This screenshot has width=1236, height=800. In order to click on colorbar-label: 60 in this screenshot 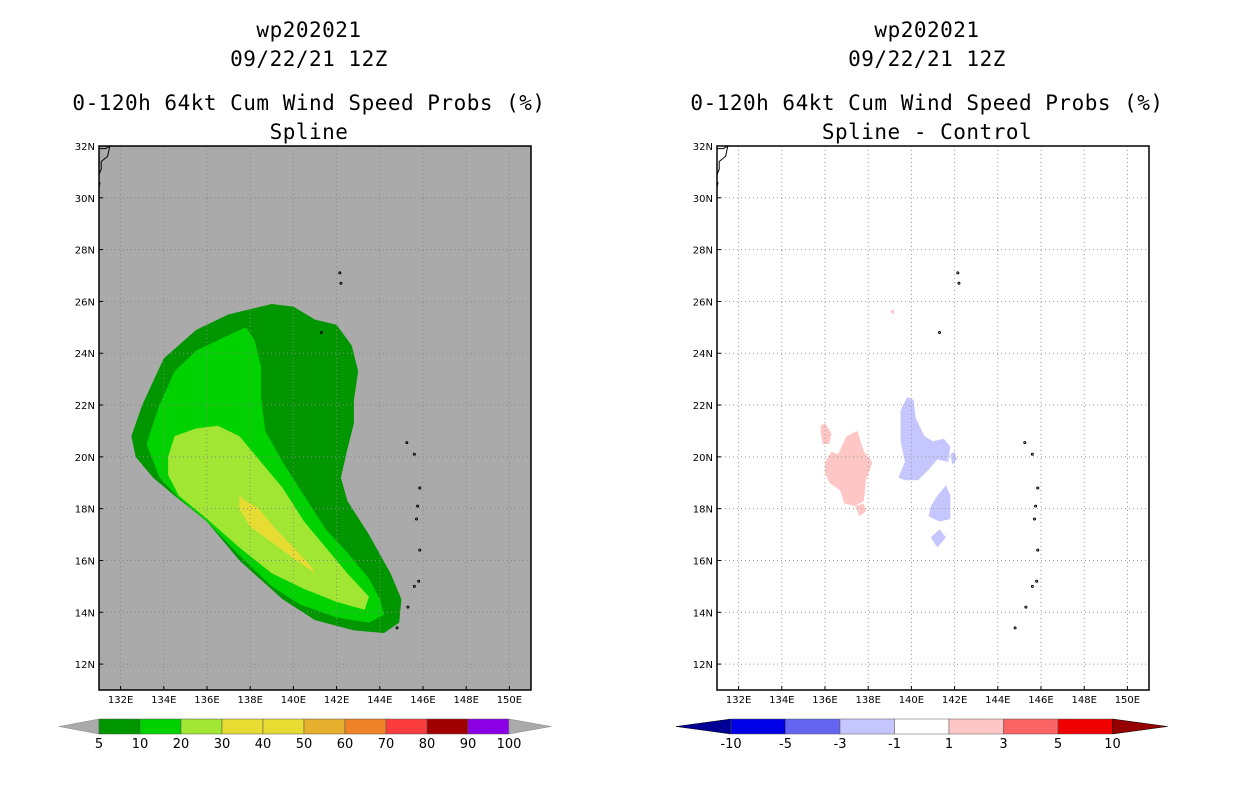, I will do `click(345, 744)`.